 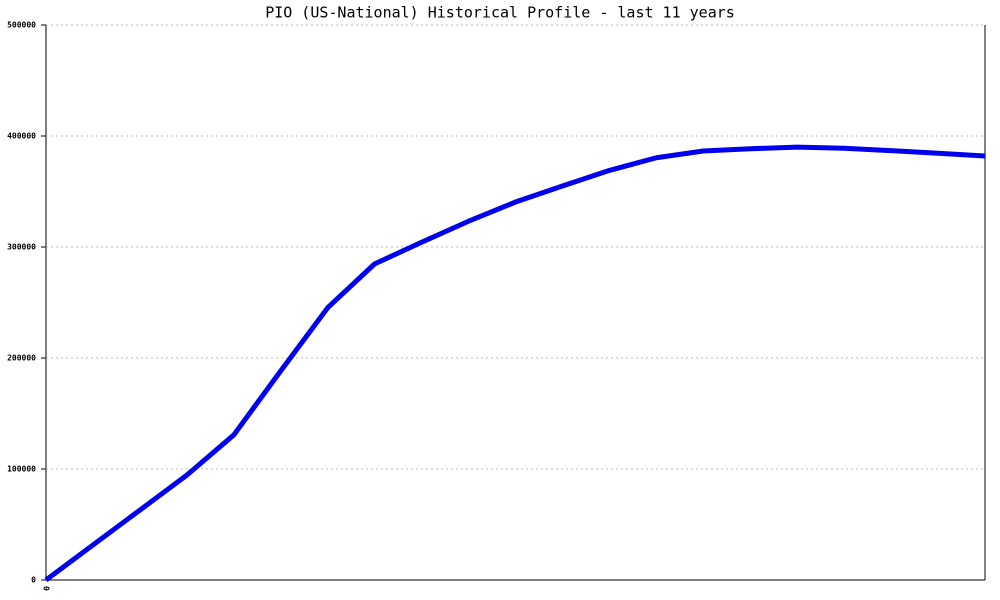 I want to click on y-tick-label: 0, so click(x=33, y=580).